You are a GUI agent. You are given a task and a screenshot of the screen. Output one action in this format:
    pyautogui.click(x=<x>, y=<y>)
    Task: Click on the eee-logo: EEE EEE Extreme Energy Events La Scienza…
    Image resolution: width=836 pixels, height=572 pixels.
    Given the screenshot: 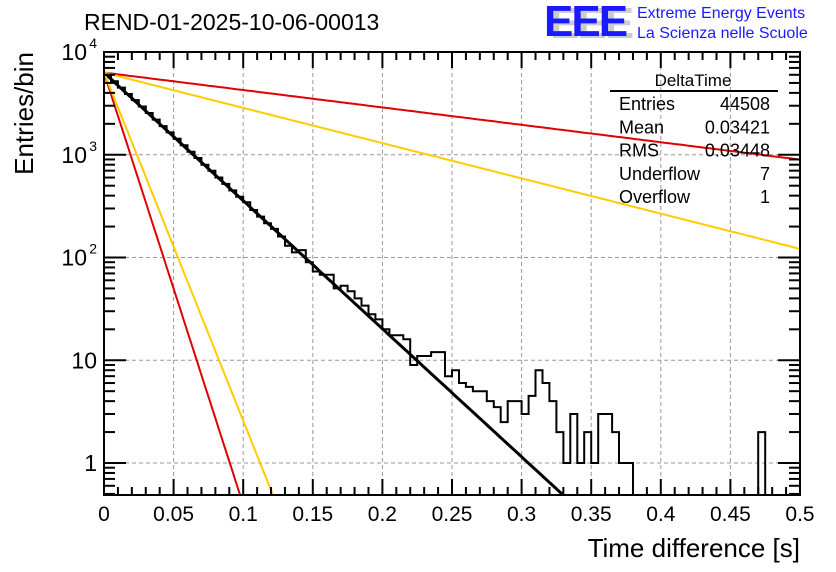 What is the action you would take?
    pyautogui.click(x=676, y=24)
    